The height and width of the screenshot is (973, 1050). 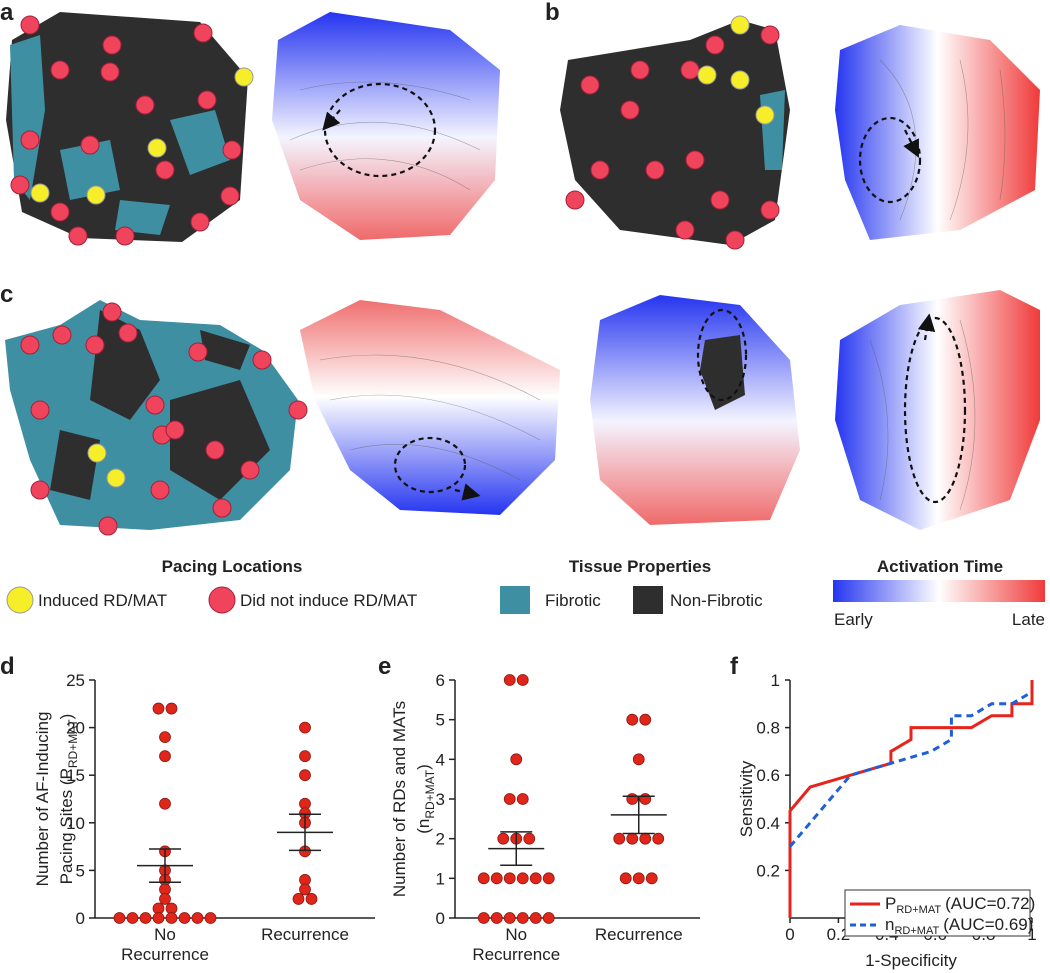 What do you see at coordinates (399, 799) in the screenshot?
I see `y-axis-label: Number of RDs and MATs` at bounding box center [399, 799].